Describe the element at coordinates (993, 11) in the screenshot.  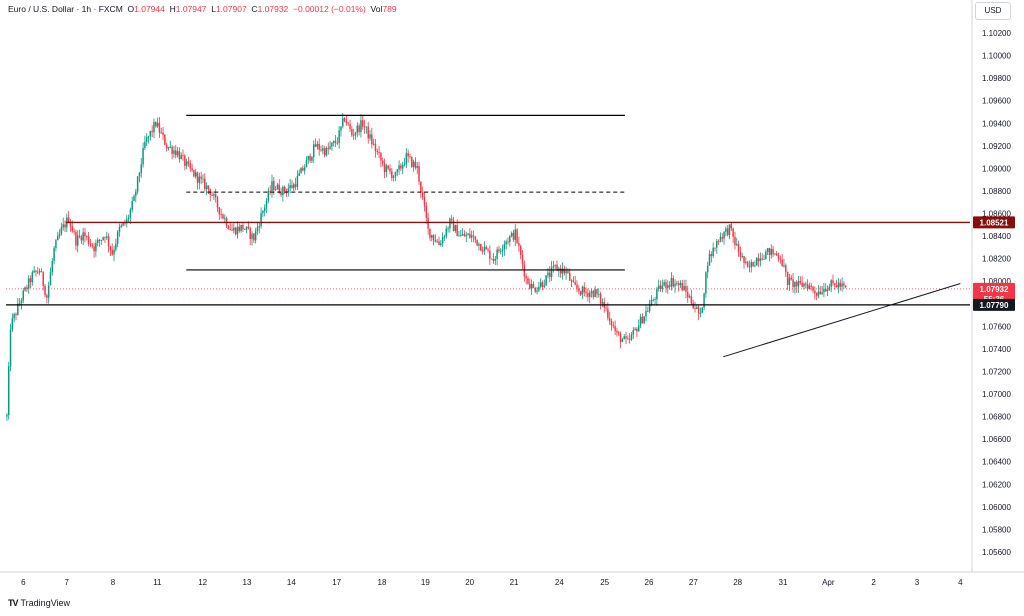
I see `currency-button: USD` at that location.